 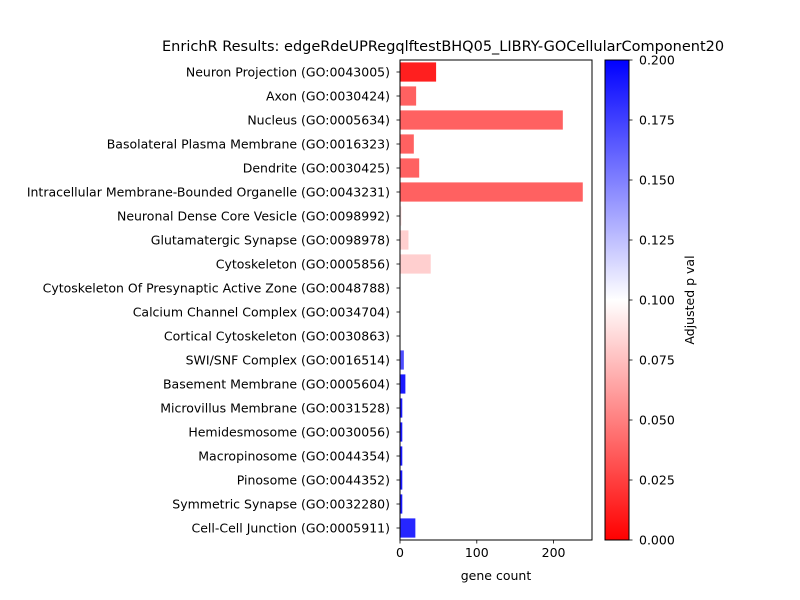 What do you see at coordinates (303, 264) in the screenshot?
I see `y-tick-label: Cytoskeleton (GO:0005856)` at bounding box center [303, 264].